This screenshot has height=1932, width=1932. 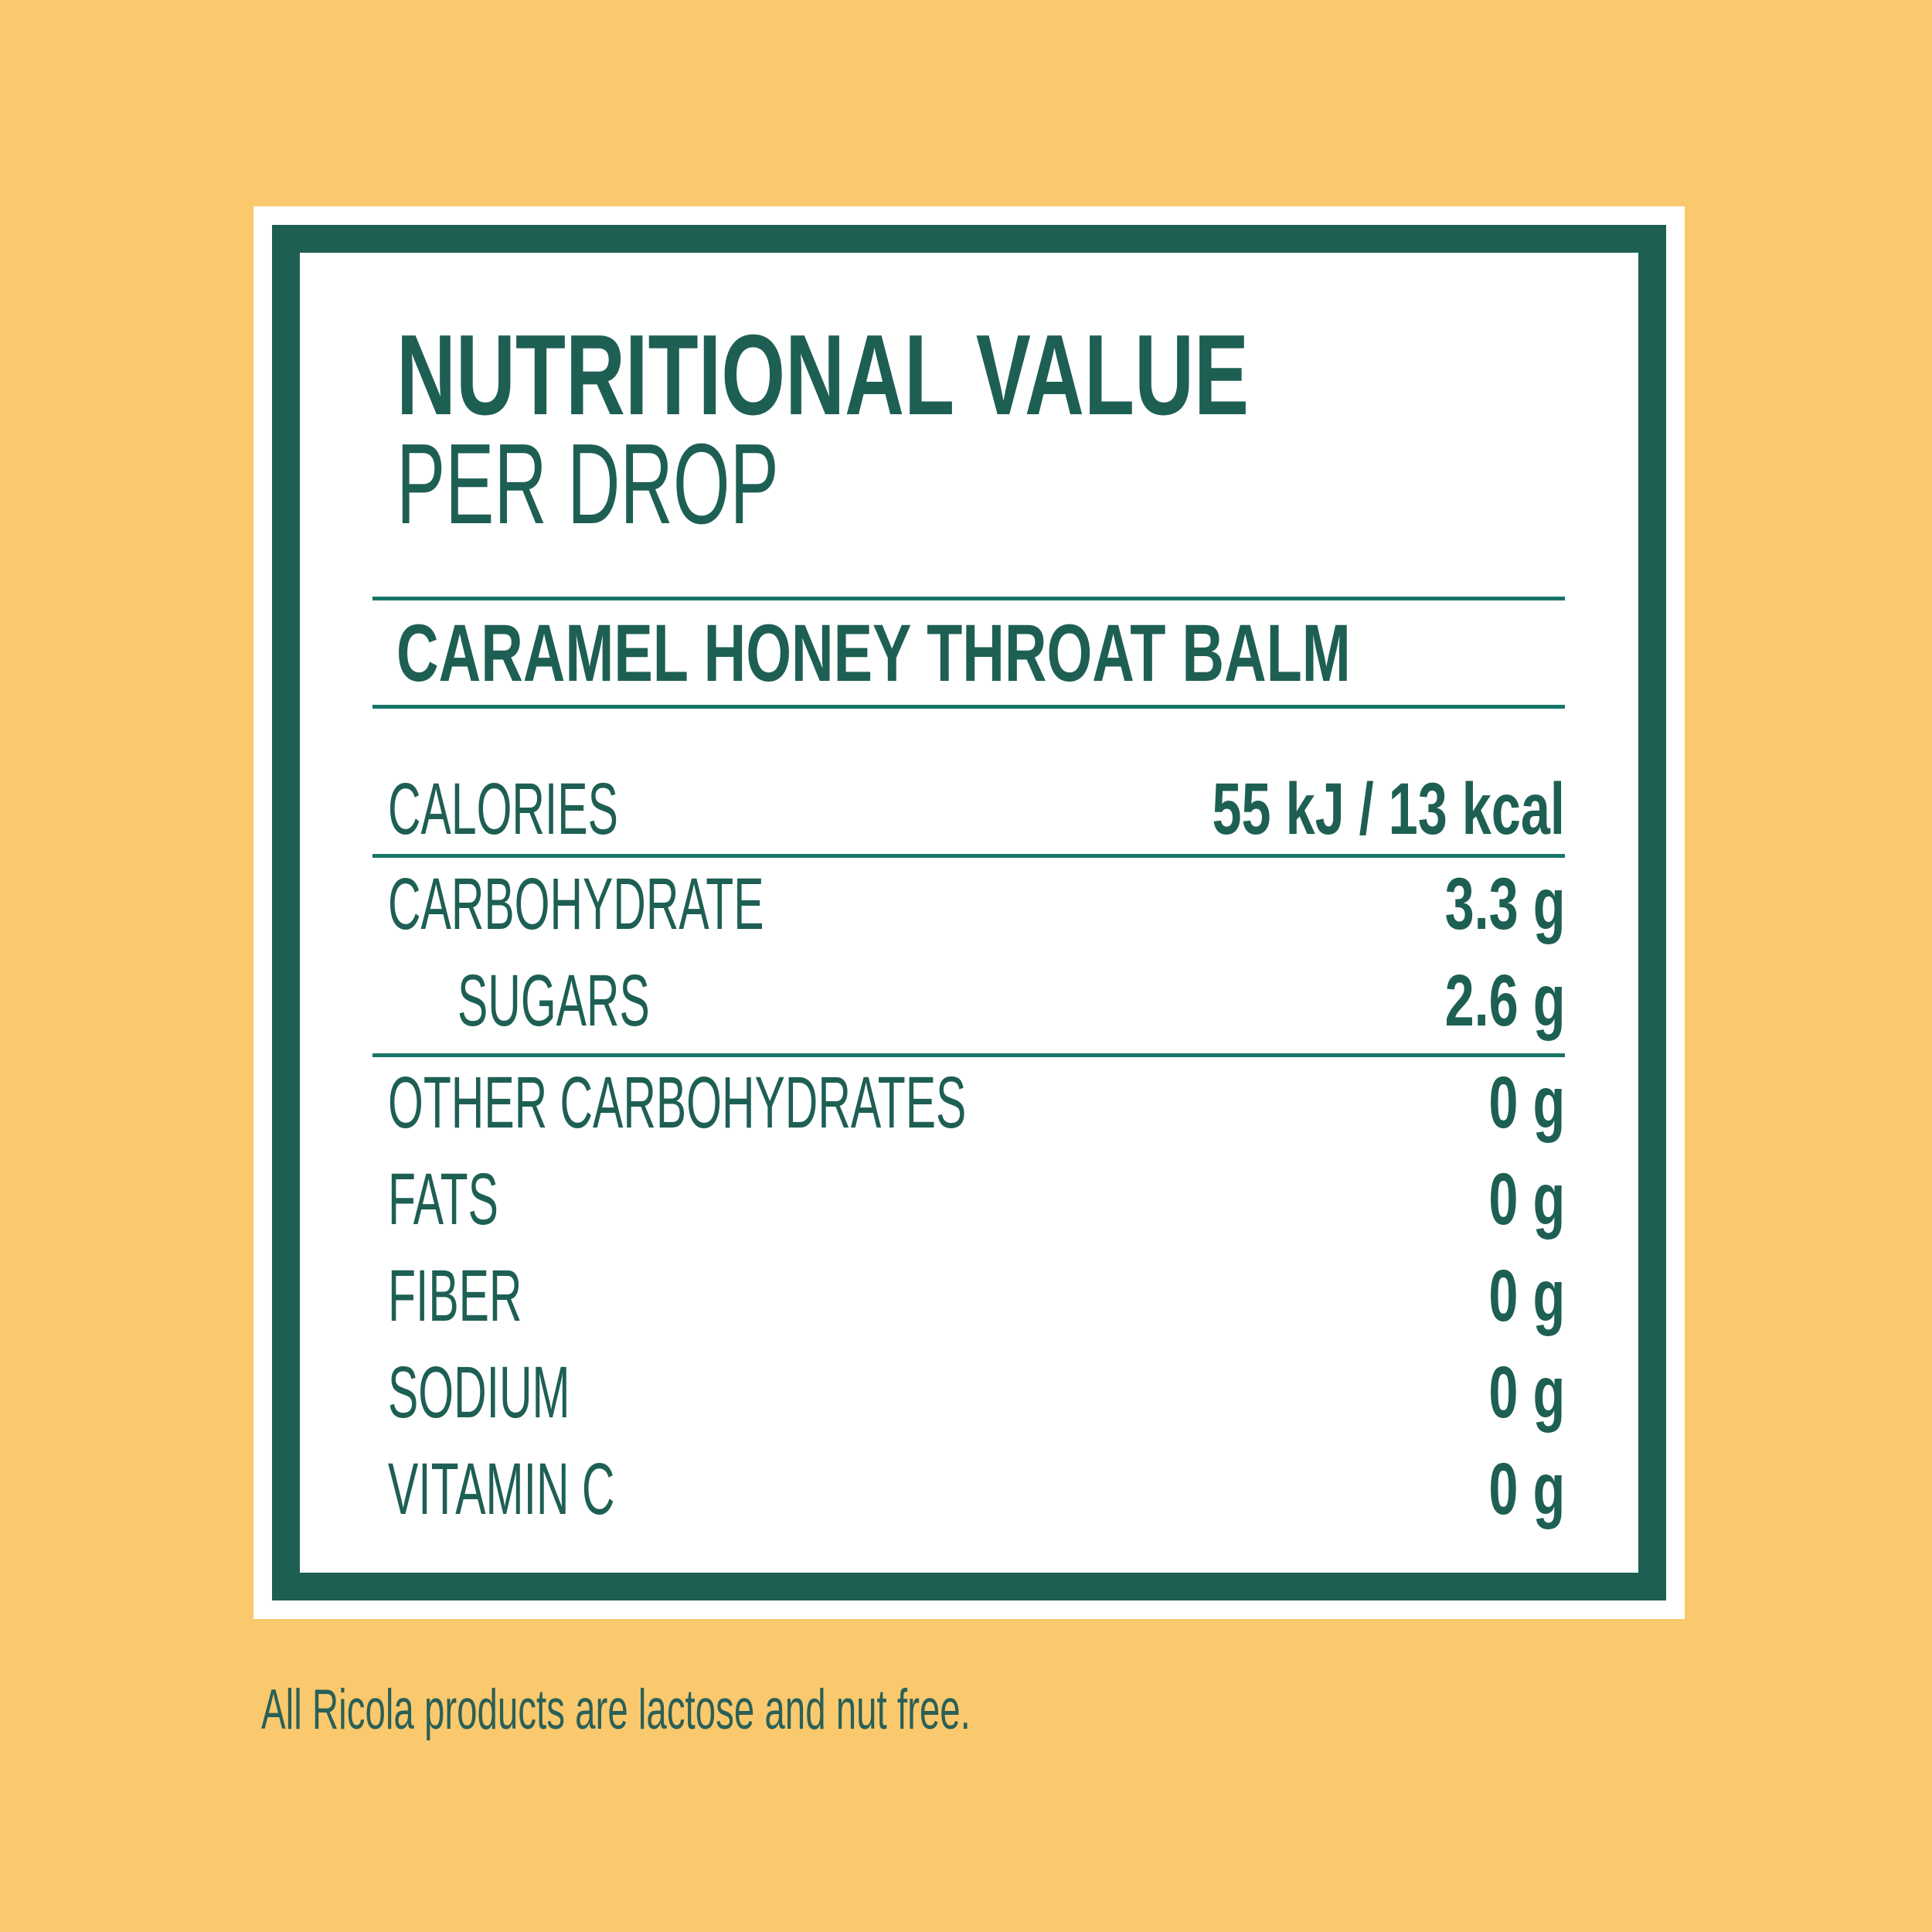 I want to click on row-label: OTHER CARBOHYDRATES, so click(x=677, y=1103).